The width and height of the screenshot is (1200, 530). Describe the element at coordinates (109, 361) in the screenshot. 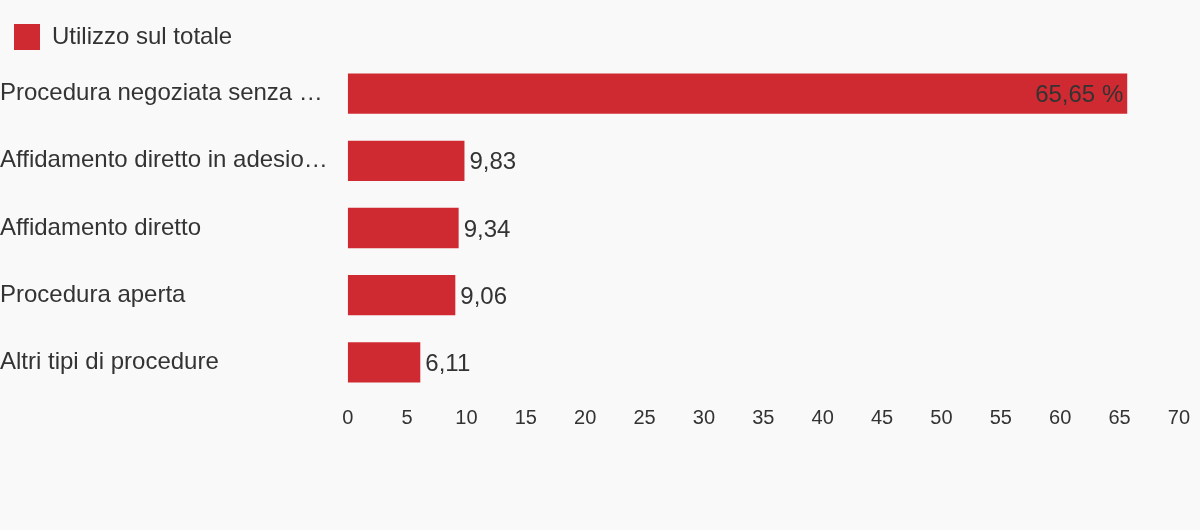

I see `y-tick-label: Altri tipi di procedure` at that location.